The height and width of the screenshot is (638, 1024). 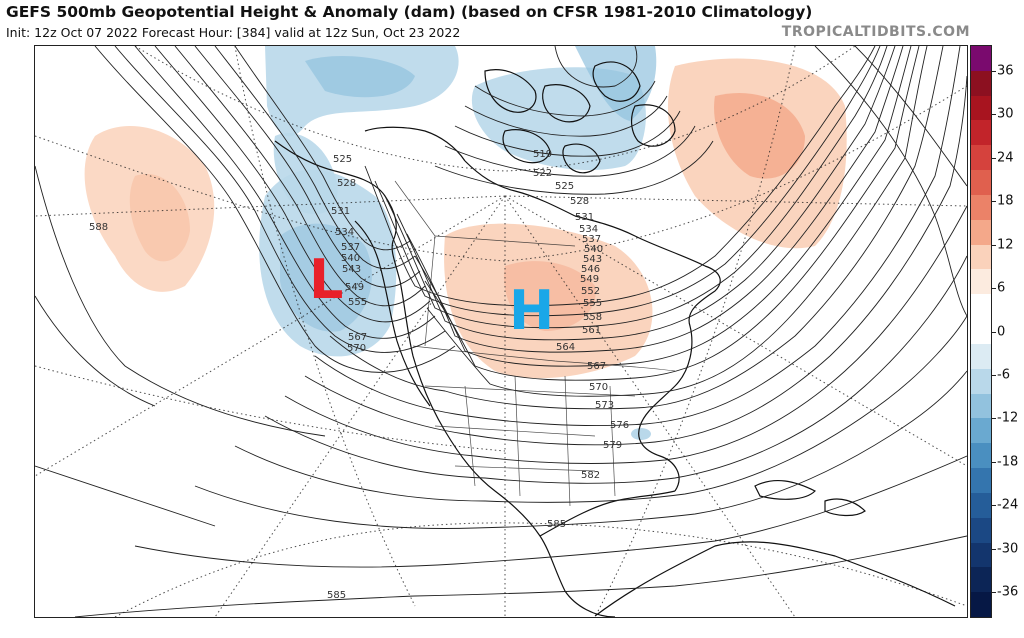 I want to click on colorbar-tick-label: 0, so click(x=1001, y=331).